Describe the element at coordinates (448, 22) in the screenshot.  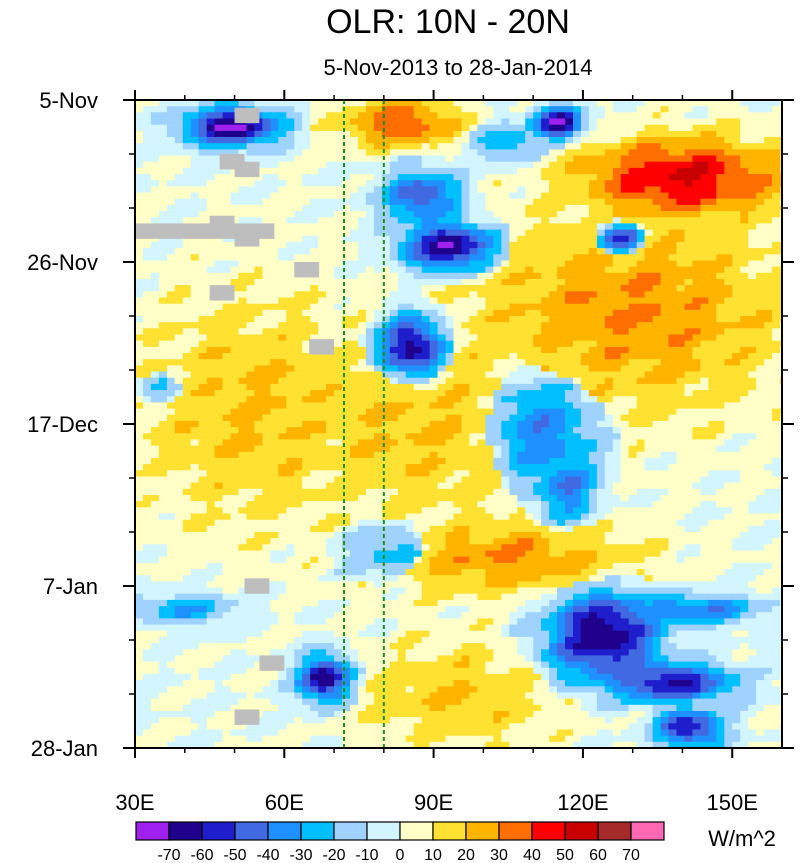
I see `chart-title: OLR: 10N - 20N` at that location.